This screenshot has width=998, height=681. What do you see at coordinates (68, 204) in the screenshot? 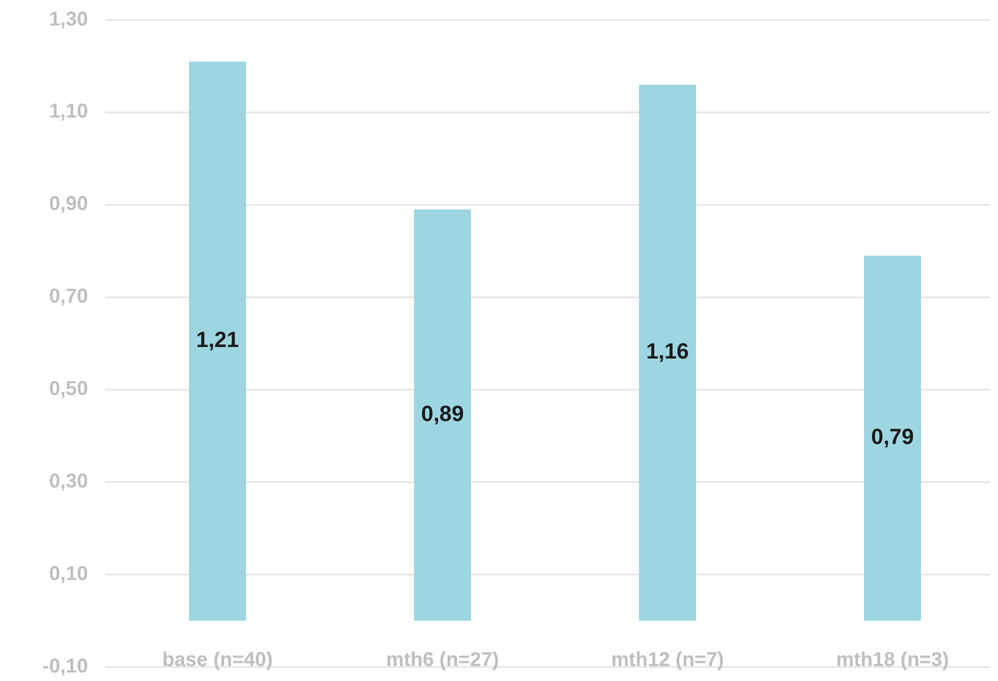
I see `y-tick-label: 0,90` at bounding box center [68, 204].